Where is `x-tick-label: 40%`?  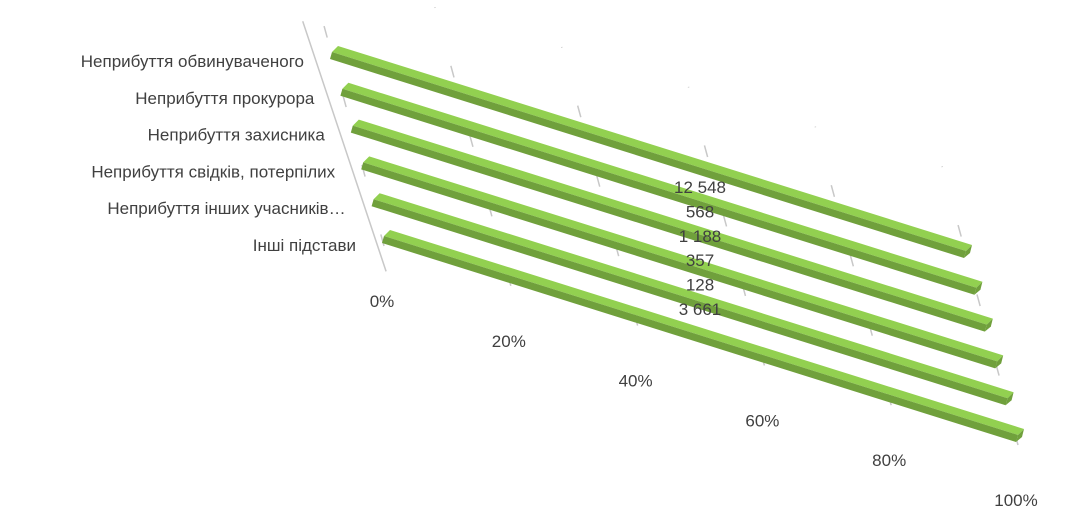
x-tick-label: 40% is located at coordinates (636, 381).